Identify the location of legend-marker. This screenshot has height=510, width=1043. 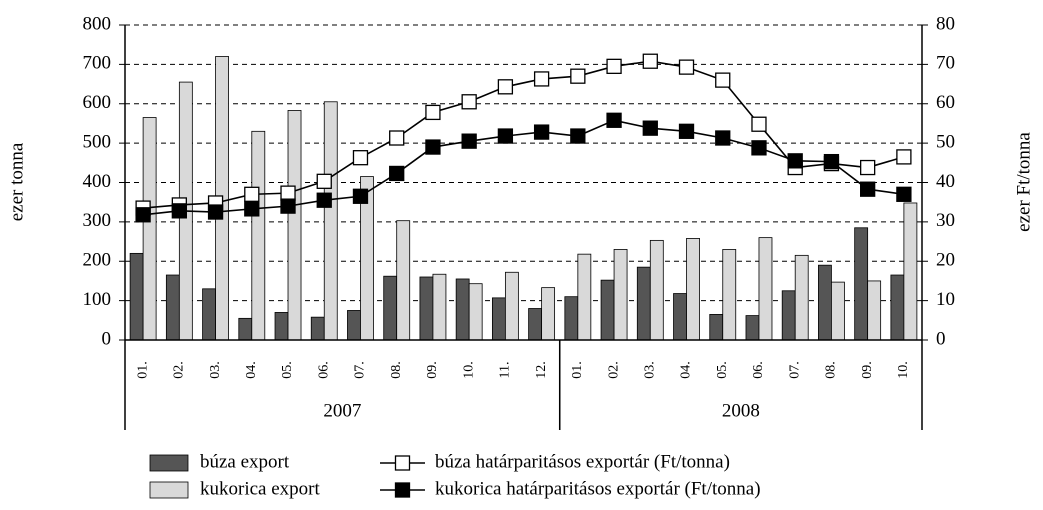
(402, 463).